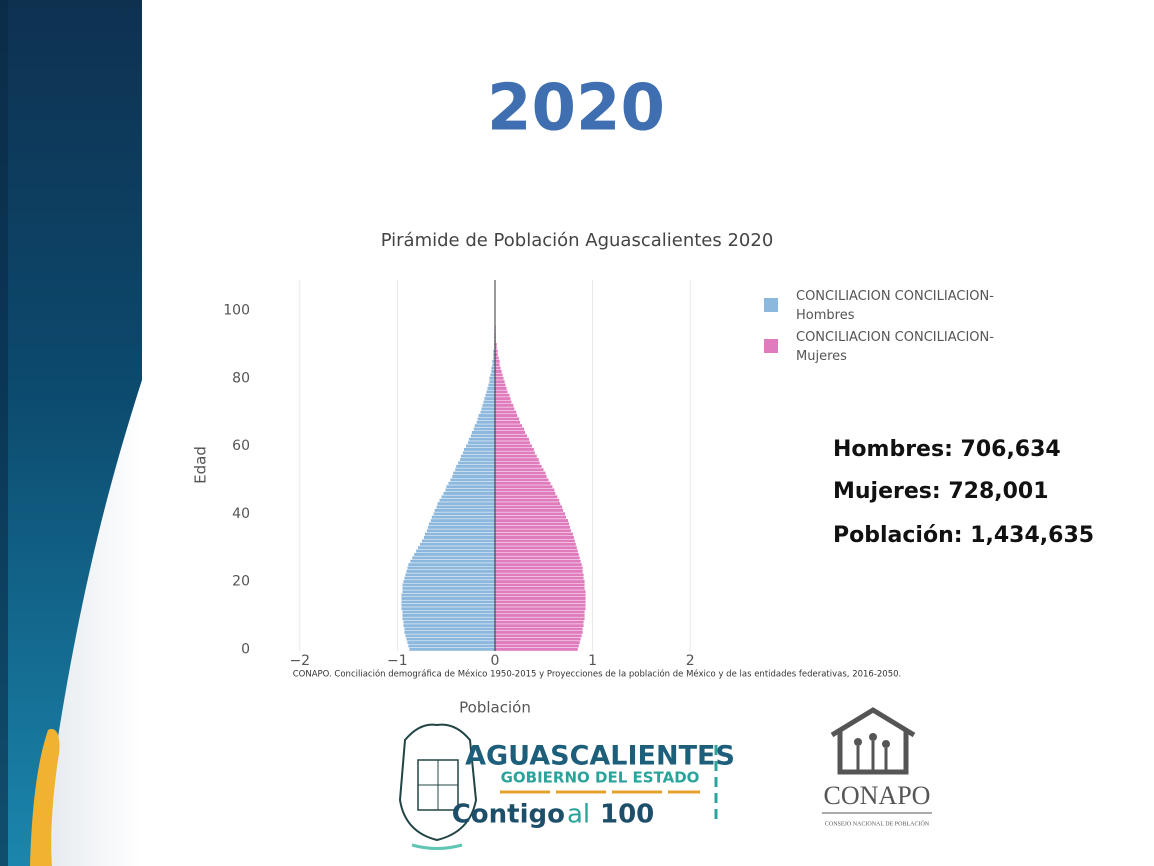 The height and width of the screenshot is (866, 1154). Describe the element at coordinates (600, 756) in the screenshot. I see `logo-state-name: AGUASCALIENTES` at that location.